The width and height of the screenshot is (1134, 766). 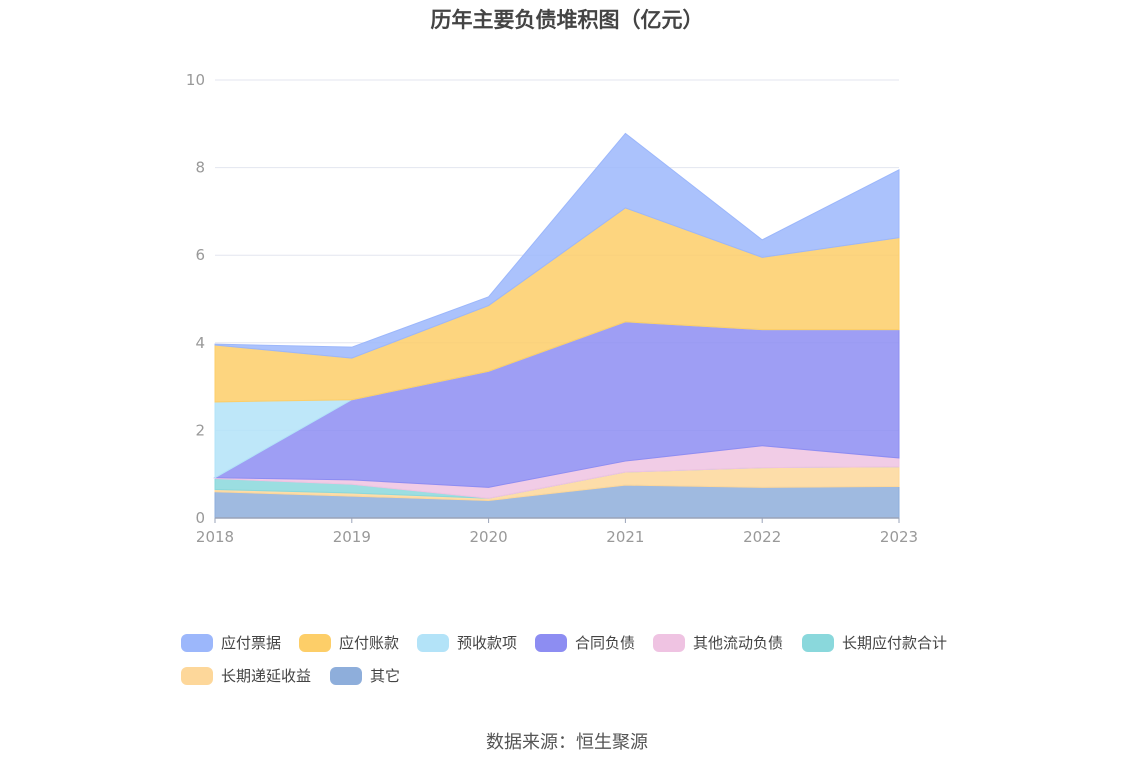 I want to click on legend-item: 长期应付款合计, so click(x=874, y=643).